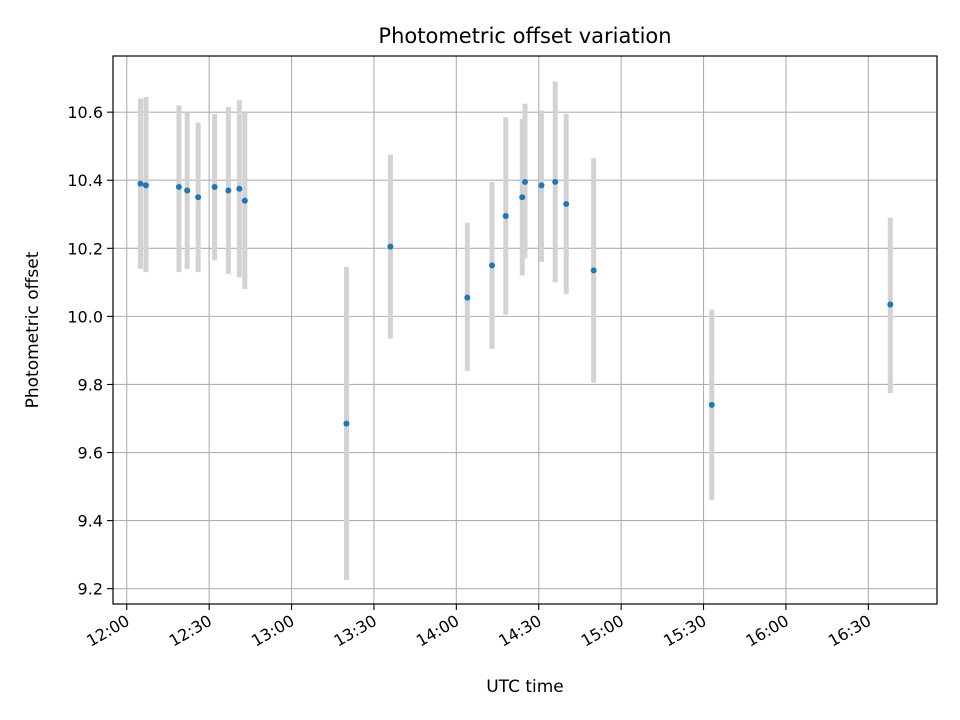  Describe the element at coordinates (524, 36) in the screenshot. I see `chart-title: Photometric offset variation` at that location.